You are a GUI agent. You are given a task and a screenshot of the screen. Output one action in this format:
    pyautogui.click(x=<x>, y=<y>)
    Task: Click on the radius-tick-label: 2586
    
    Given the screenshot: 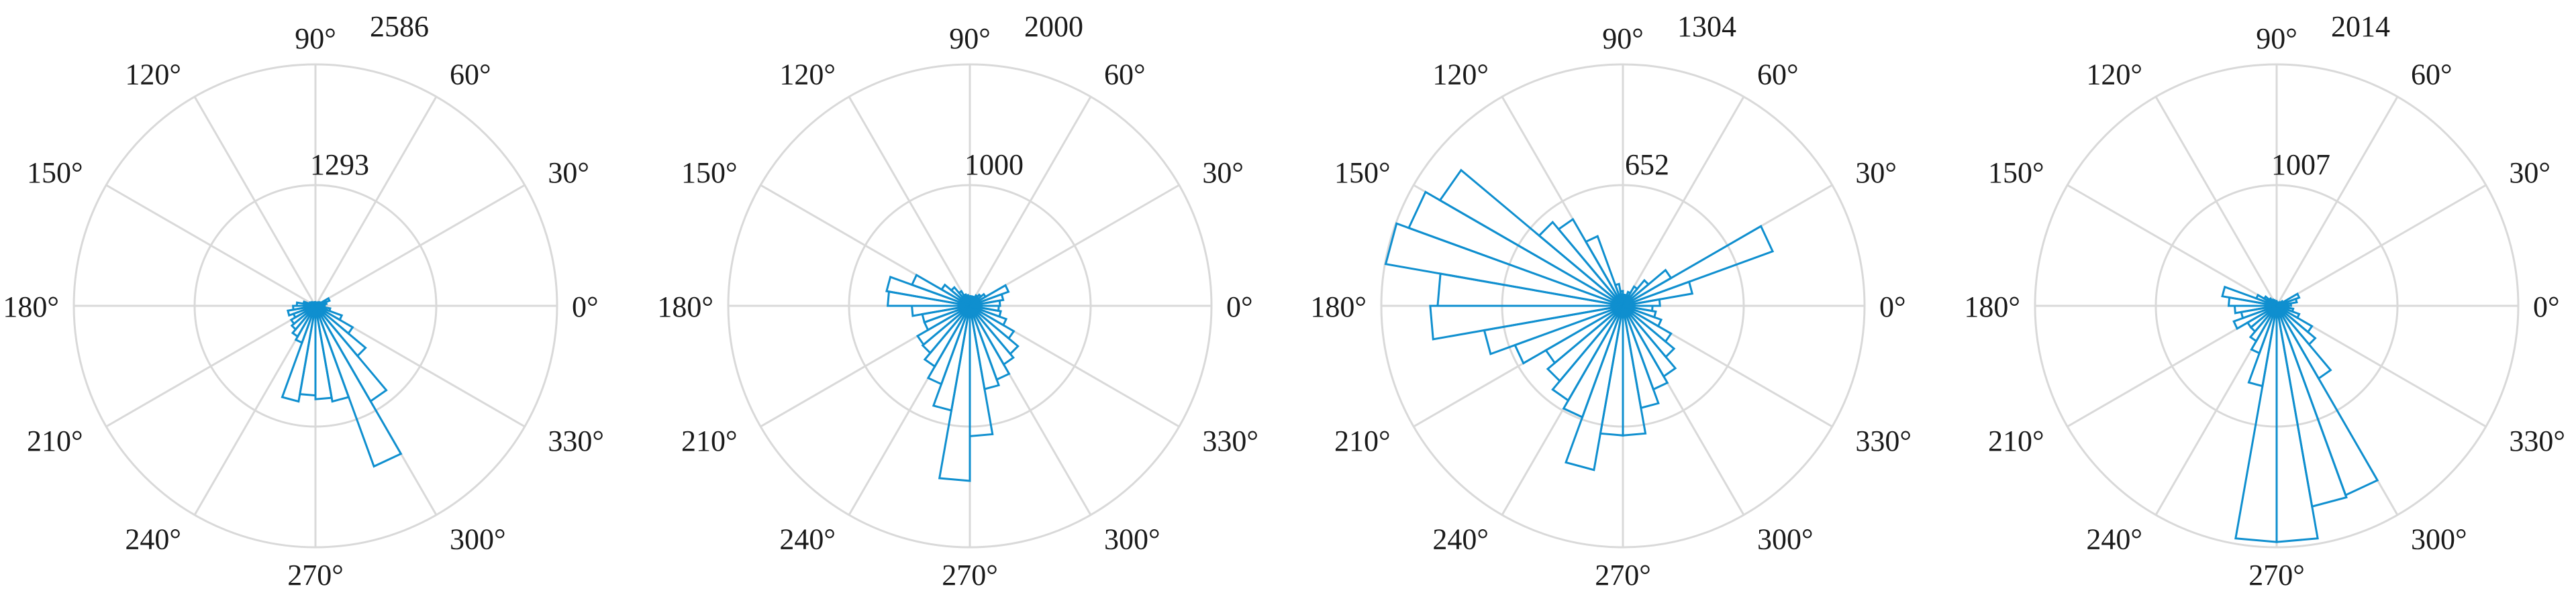 What is the action you would take?
    pyautogui.click(x=399, y=26)
    